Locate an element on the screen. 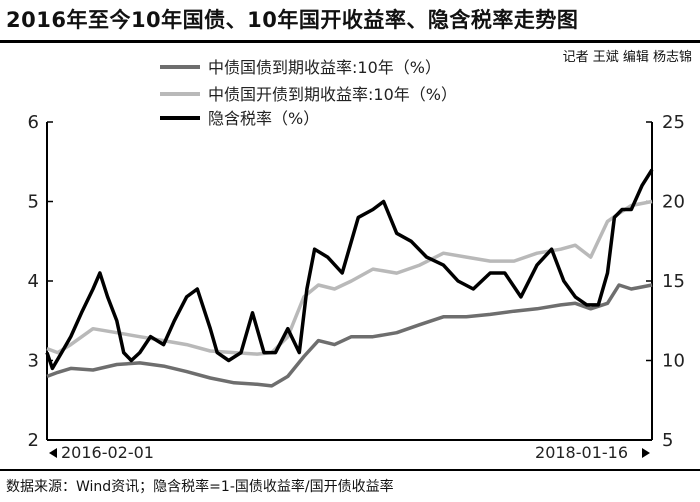 This screenshot has height=502, width=700. author-credit: 记者 王斌 编辑 杨志锦 is located at coordinates (627, 57).